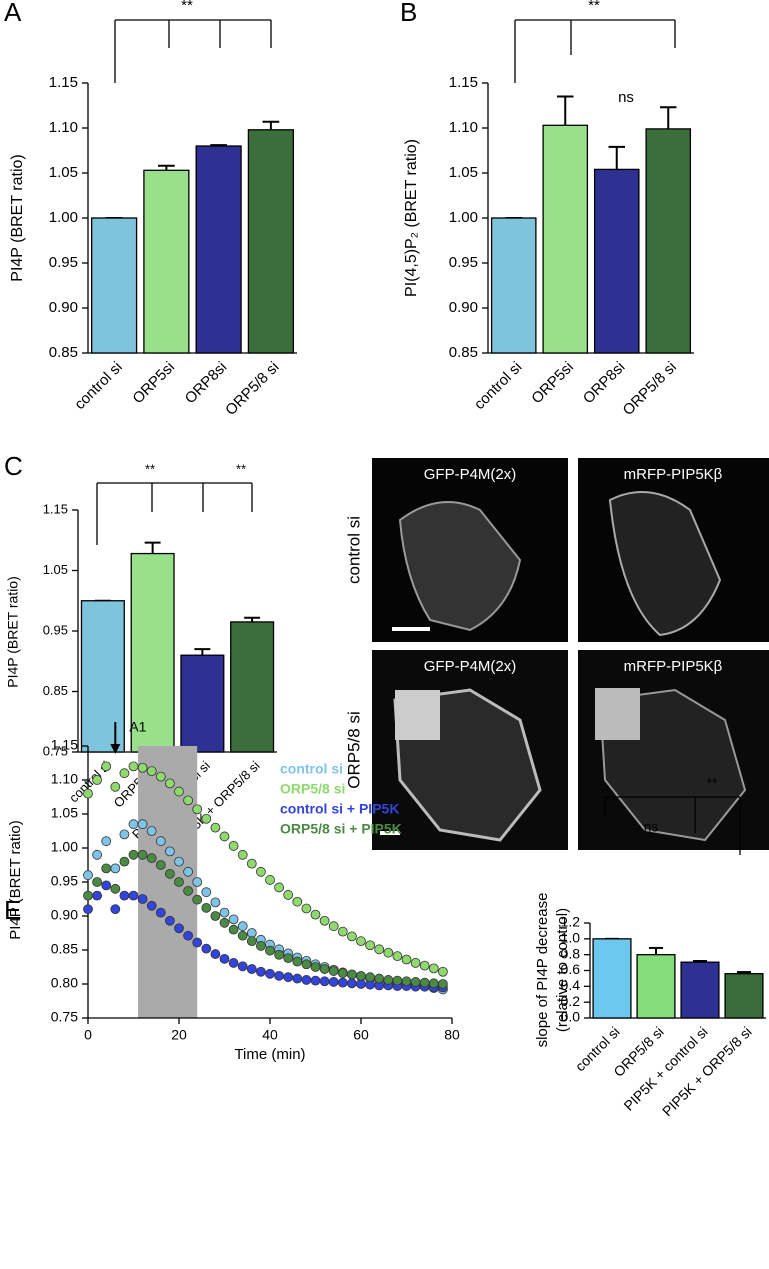  Describe the element at coordinates (417, 715) in the screenshot. I see `cell-bright` at that location.